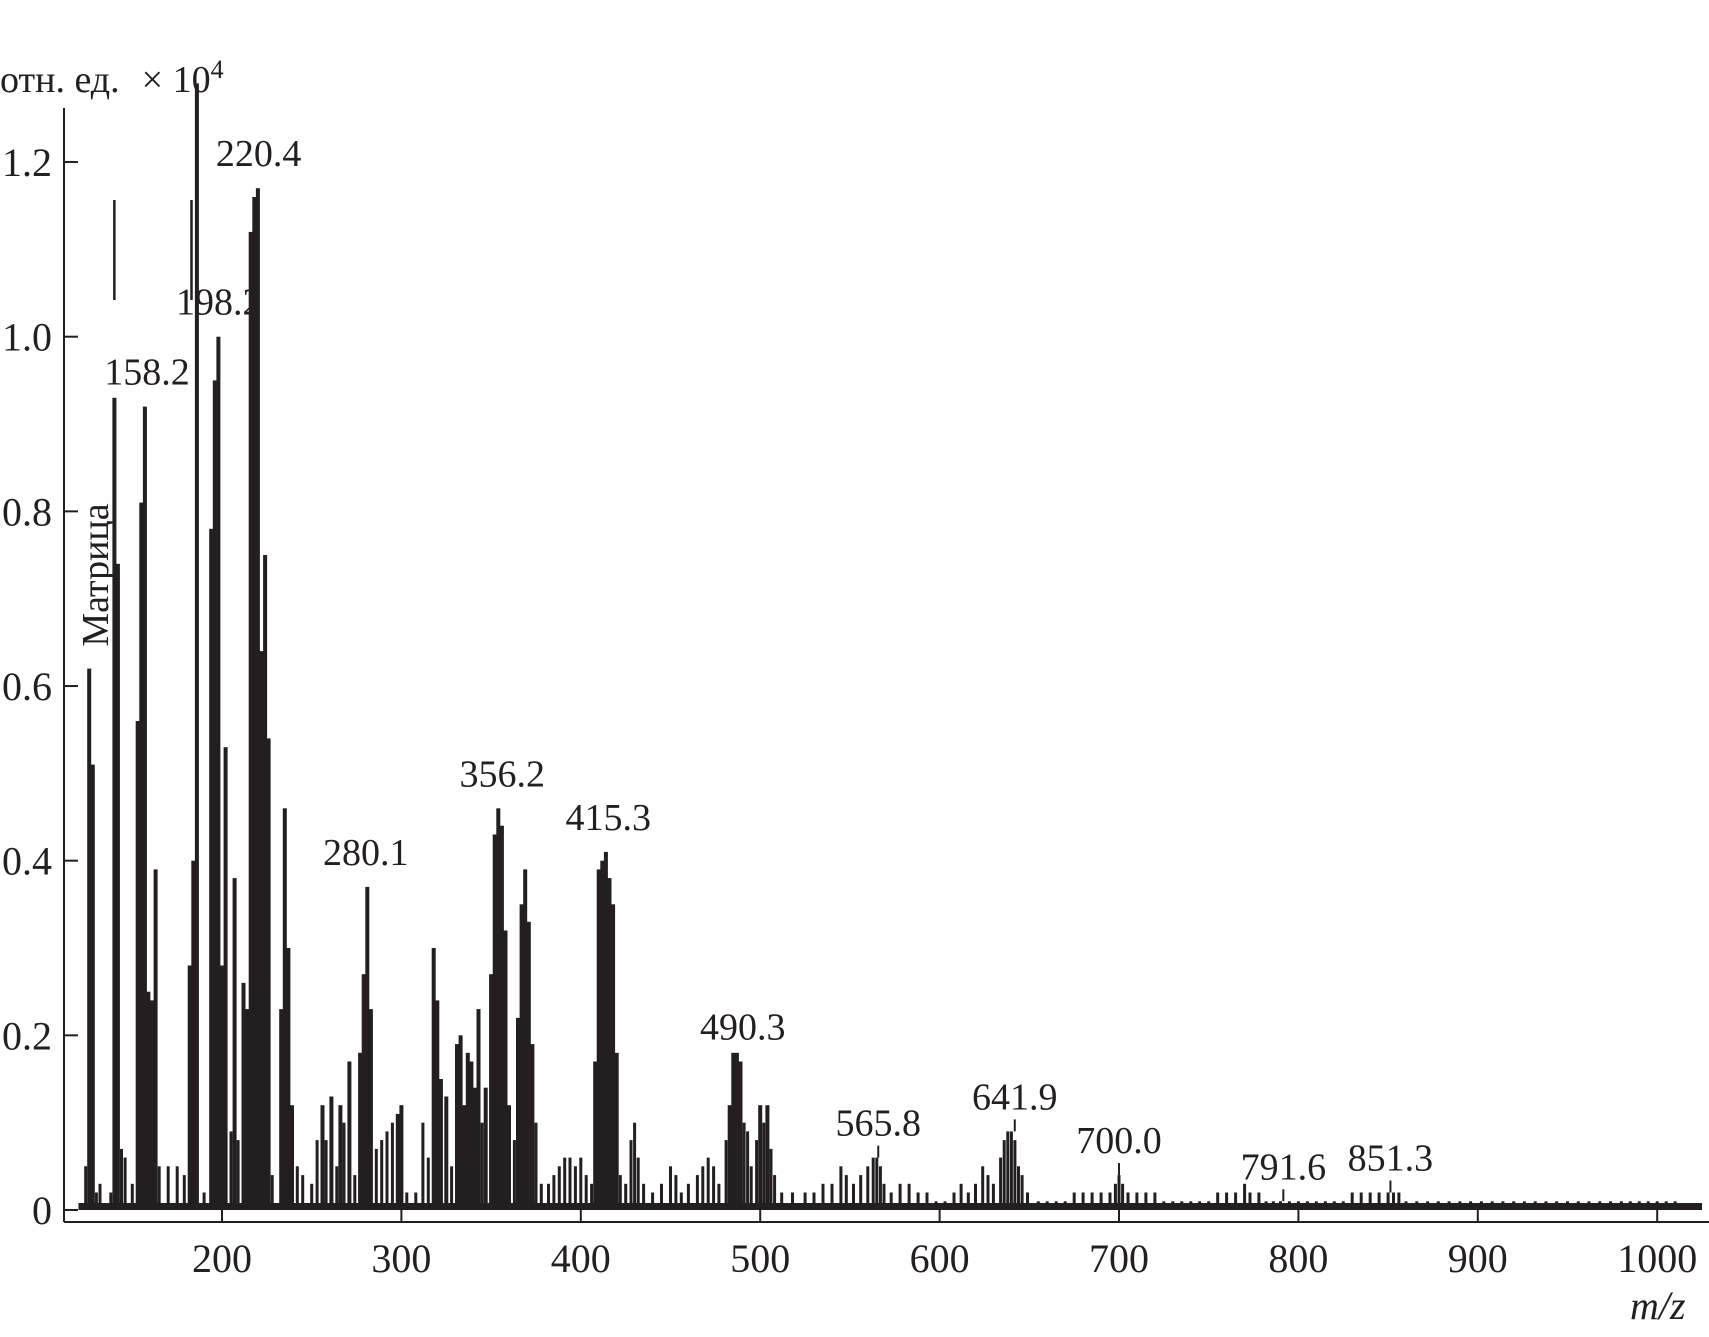 The image size is (1709, 1337). What do you see at coordinates (1391, 1159) in the screenshot?
I see `peak-label: 851.3` at bounding box center [1391, 1159].